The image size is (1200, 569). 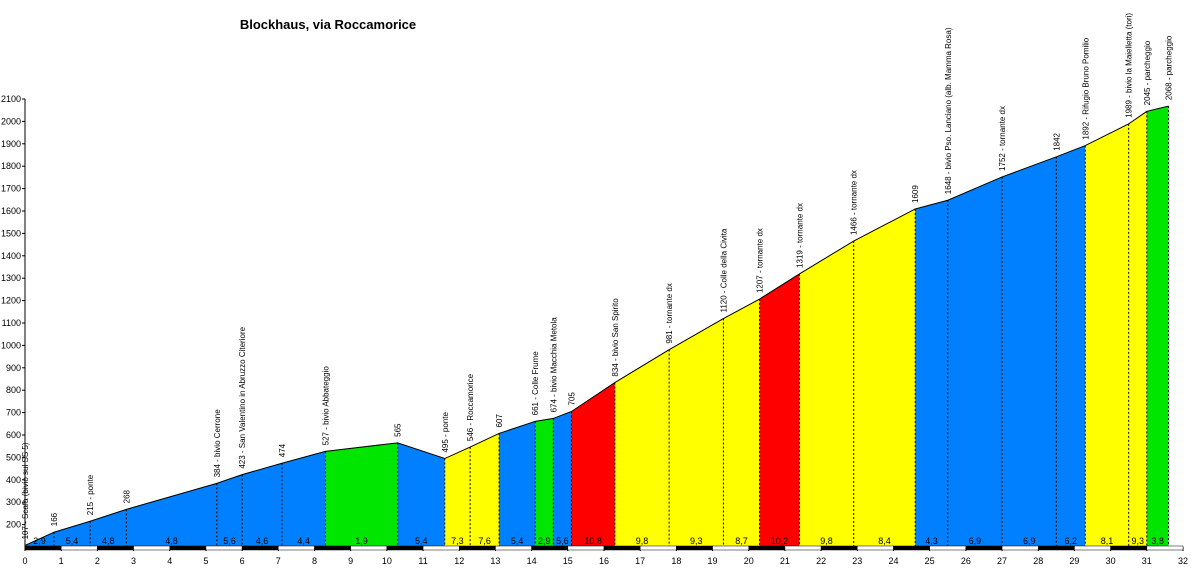 What do you see at coordinates (1107, 541) in the screenshot?
I see `segment-grade-label-25: 8,1` at bounding box center [1107, 541].